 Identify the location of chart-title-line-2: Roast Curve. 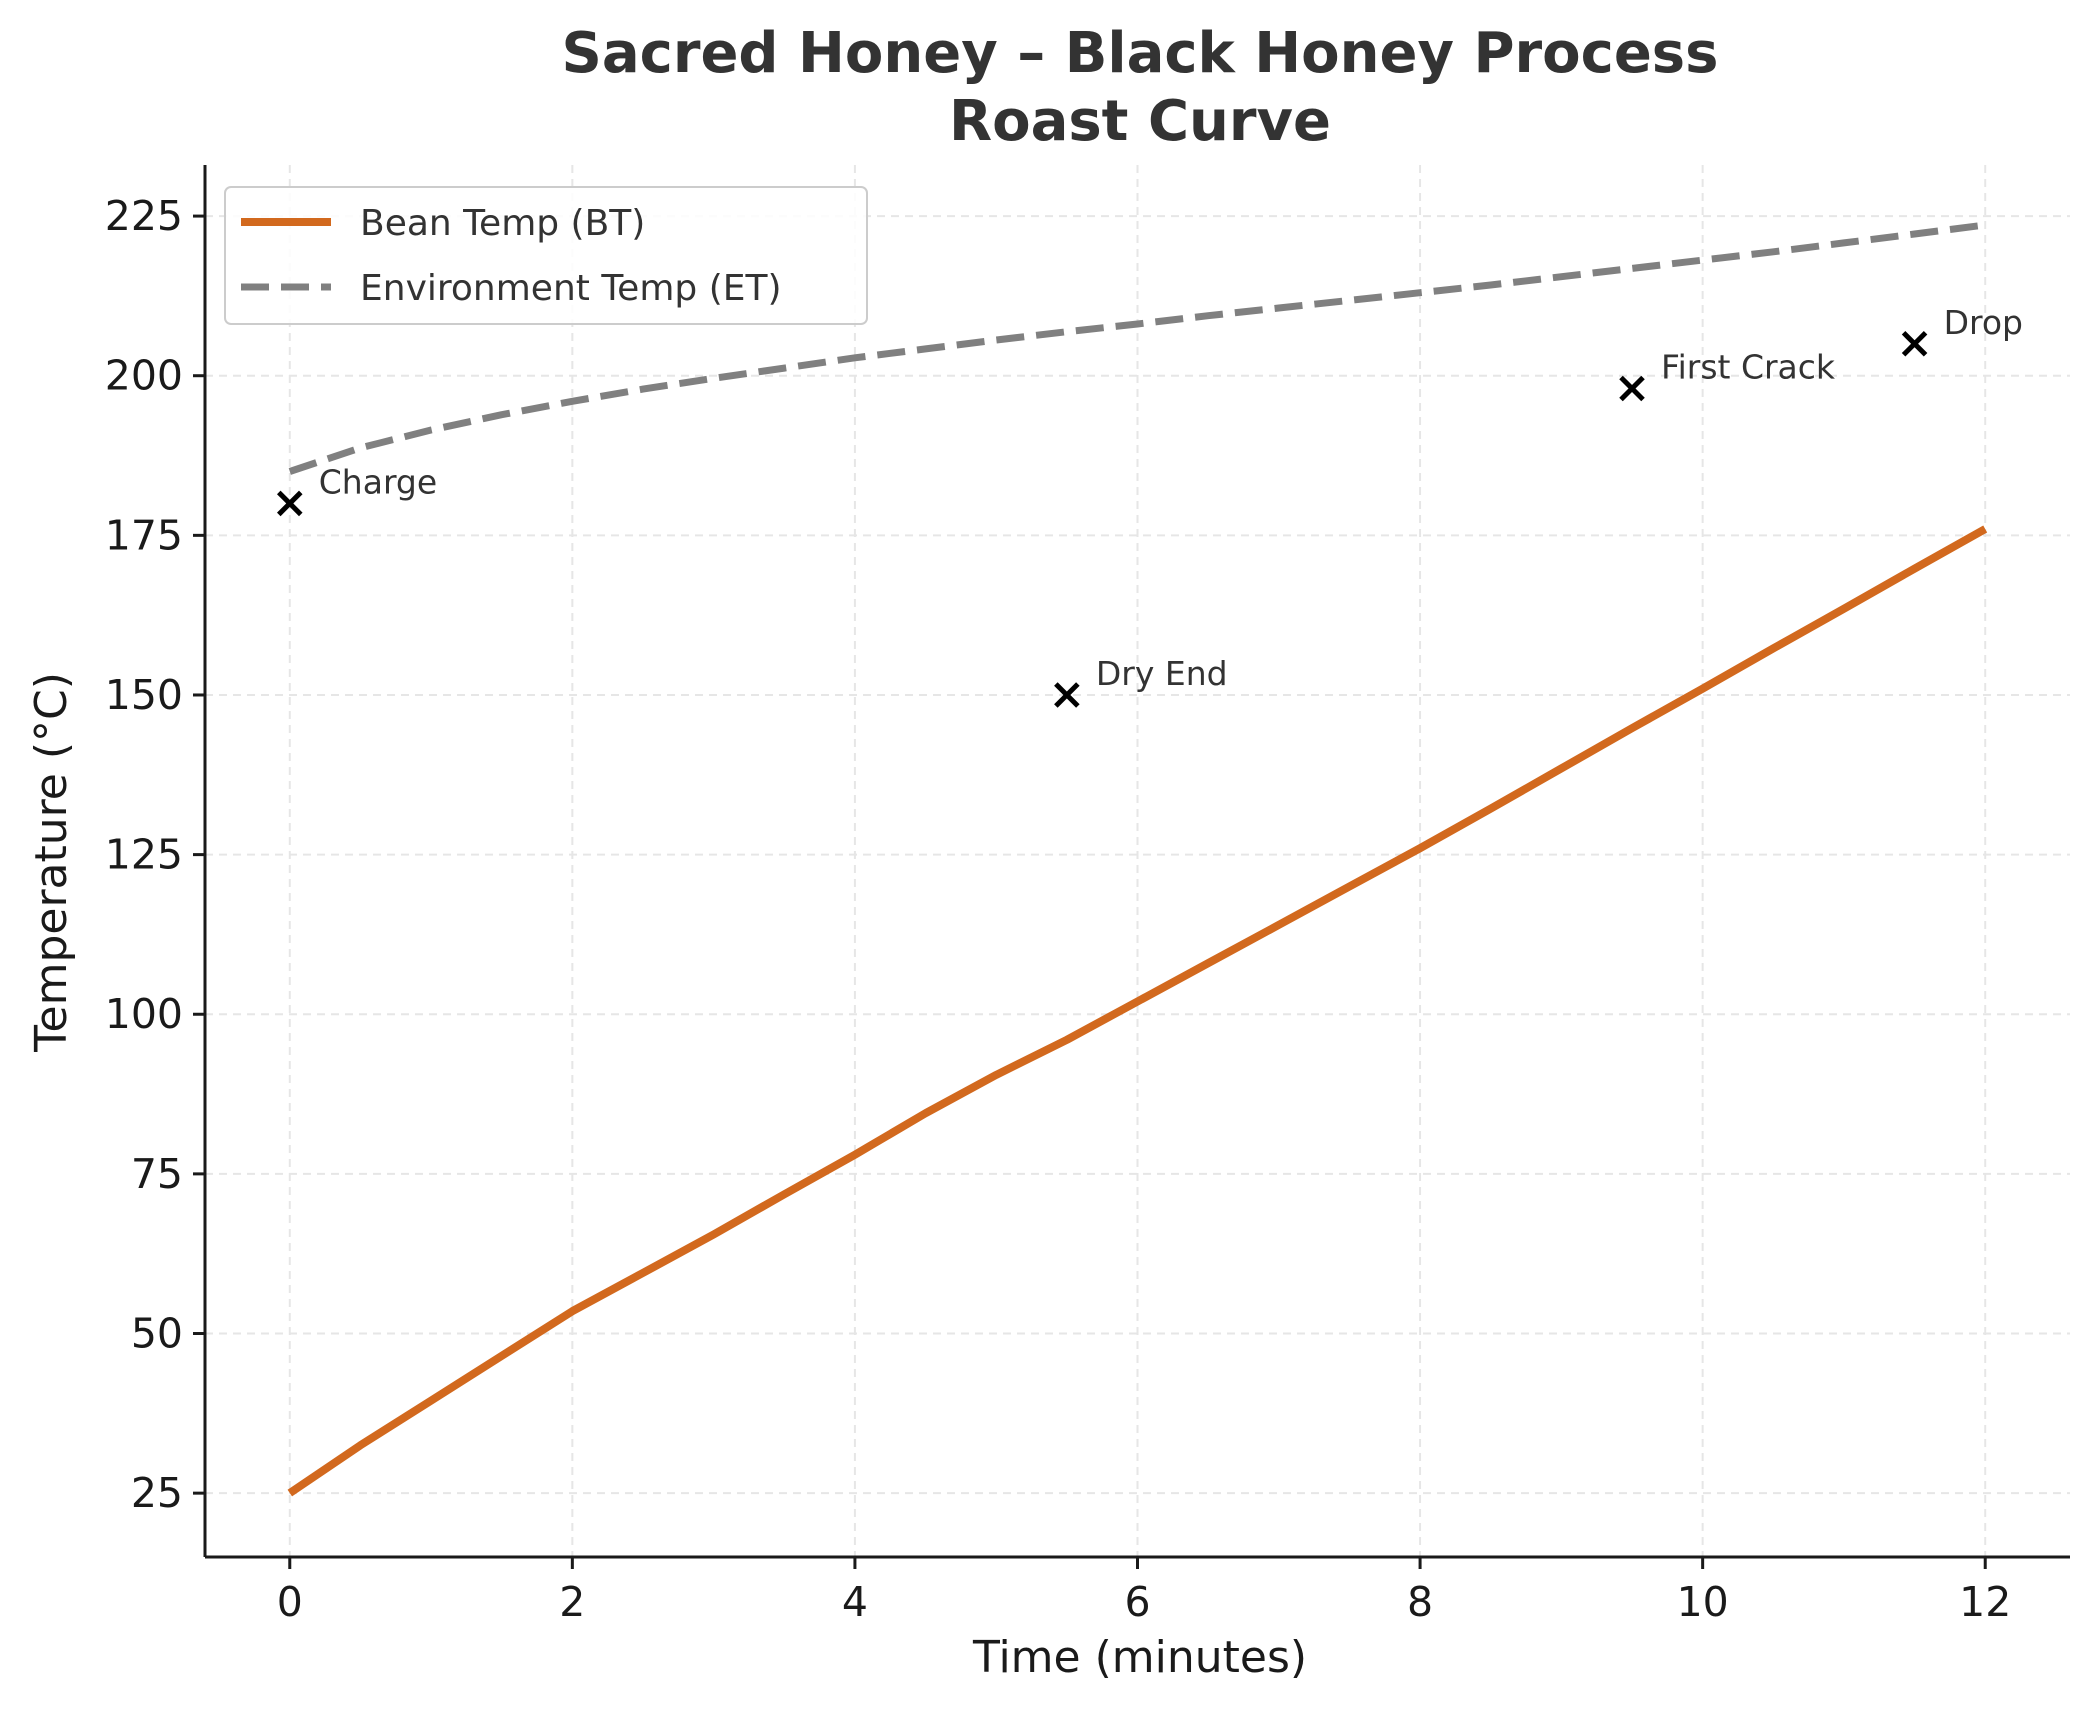
(1140, 121).